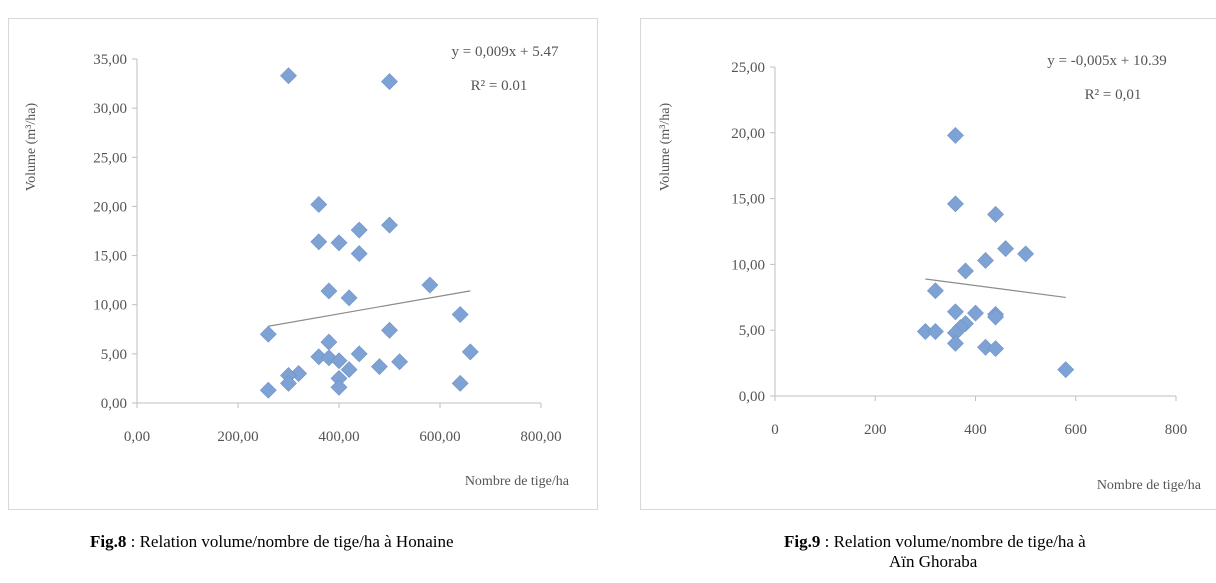 The height and width of the screenshot is (583, 1216). Describe the element at coordinates (108, 541) in the screenshot. I see `caption-label: Fig.8` at that location.